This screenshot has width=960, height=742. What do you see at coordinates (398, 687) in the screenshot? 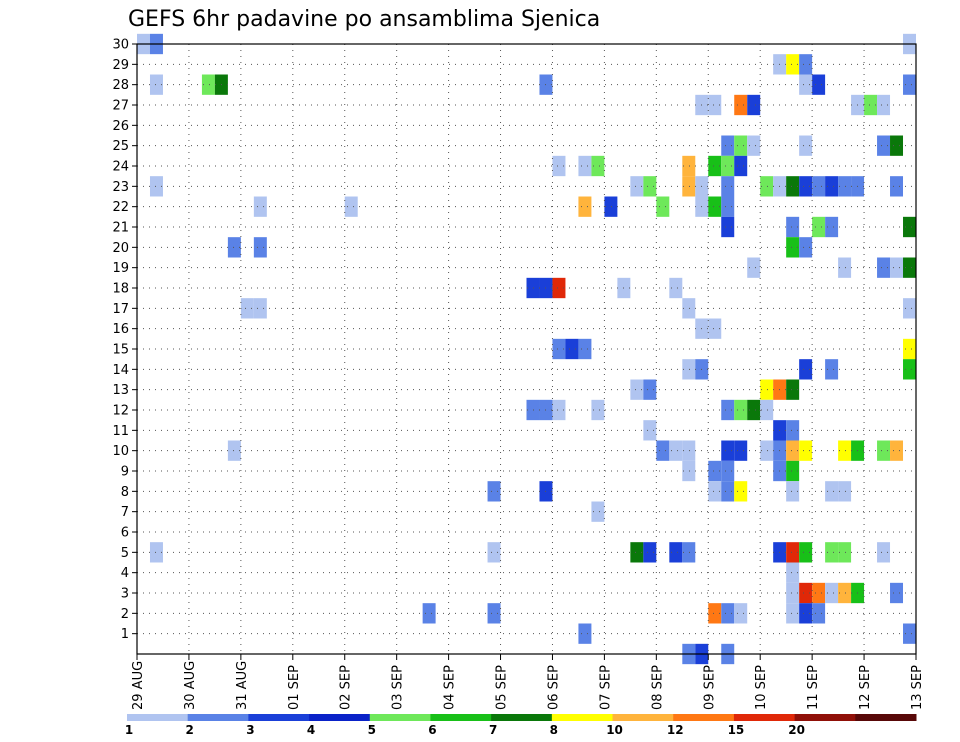
I see `x-tick-label: 03 SEP` at bounding box center [398, 687].